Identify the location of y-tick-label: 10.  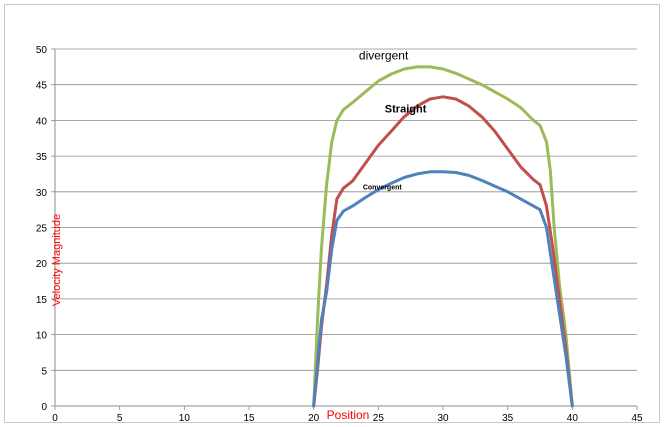
(42, 336).